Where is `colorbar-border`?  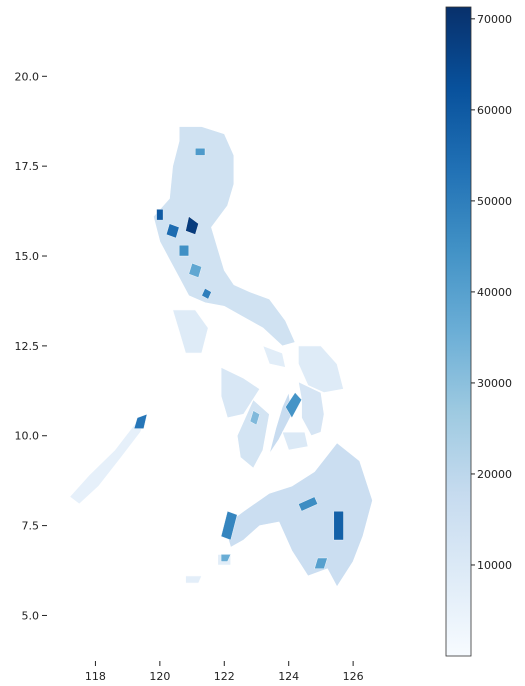 colorbar-border is located at coordinates (458, 331).